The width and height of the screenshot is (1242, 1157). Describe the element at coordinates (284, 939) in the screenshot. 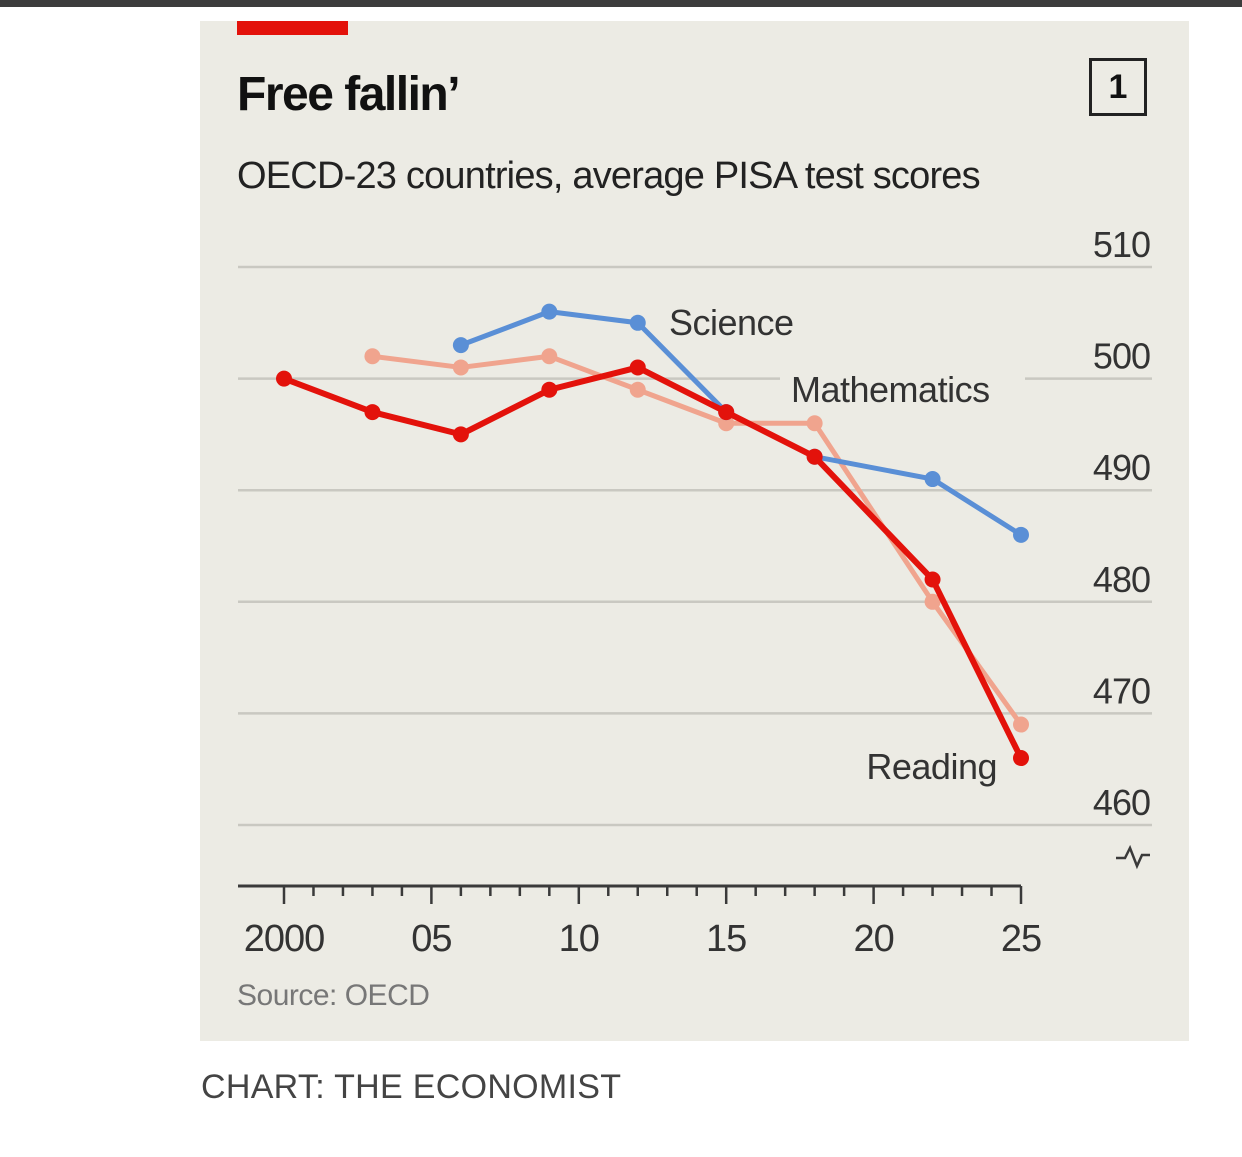

I see `x-tick-label: 2000` at that location.